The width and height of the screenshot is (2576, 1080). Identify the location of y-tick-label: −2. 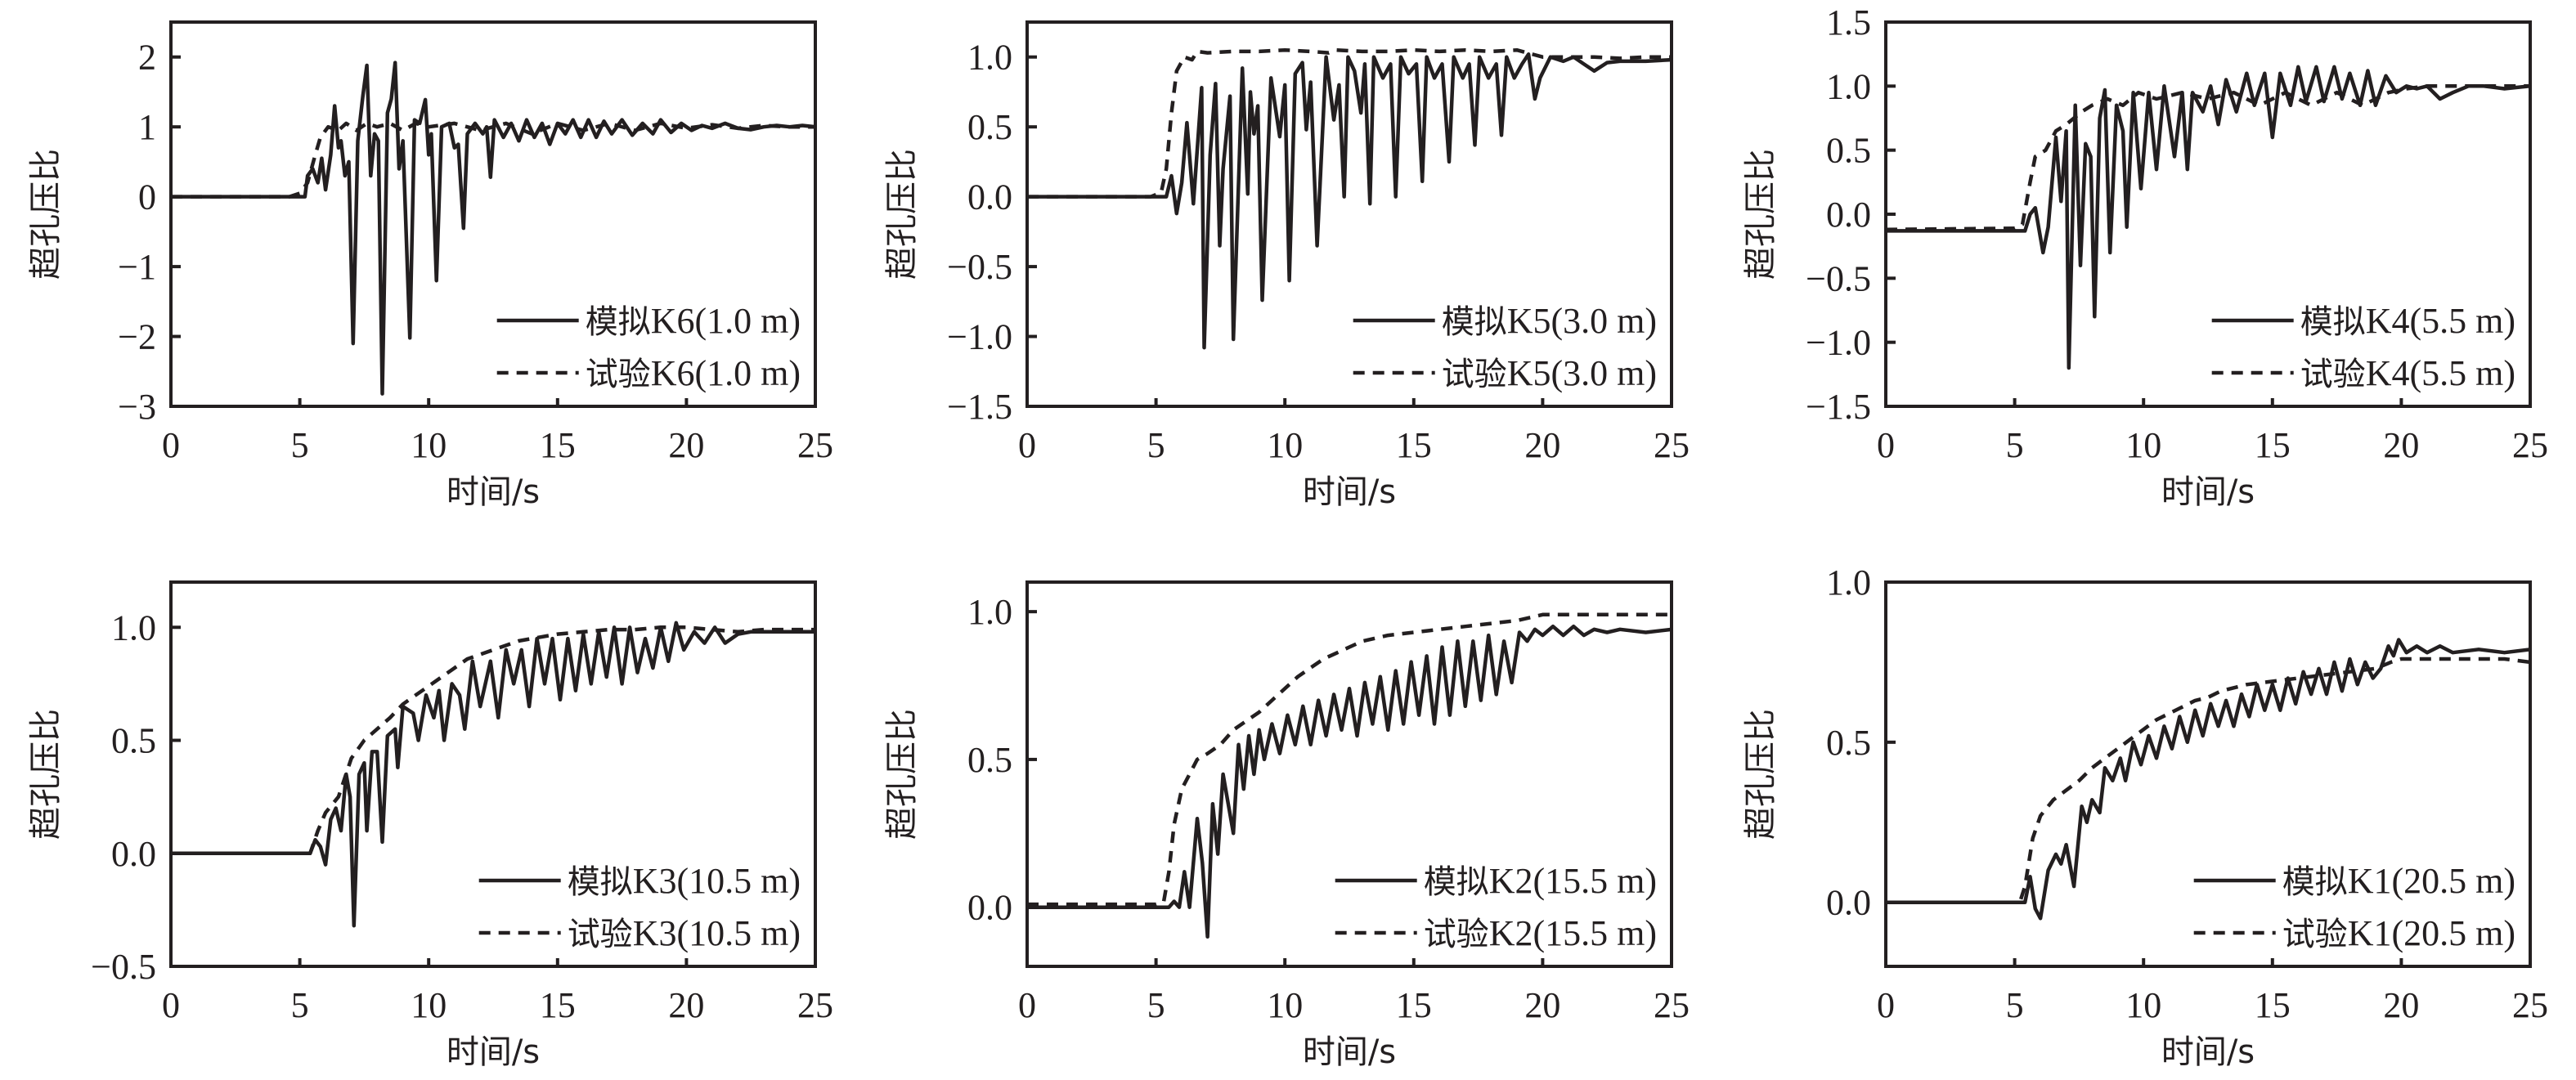
(137, 337).